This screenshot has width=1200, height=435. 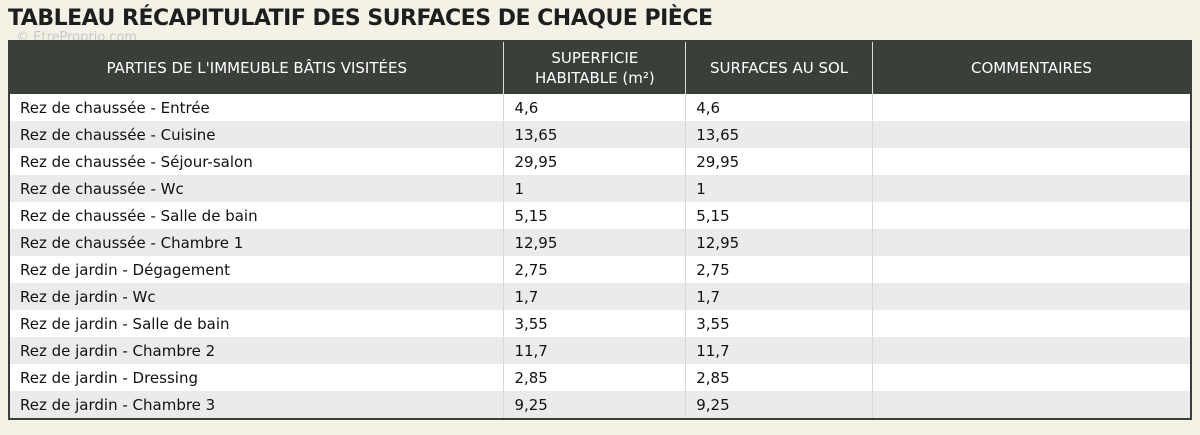 I want to click on table-cell: Rez de chaussée - Salle de bain, so click(x=256, y=215).